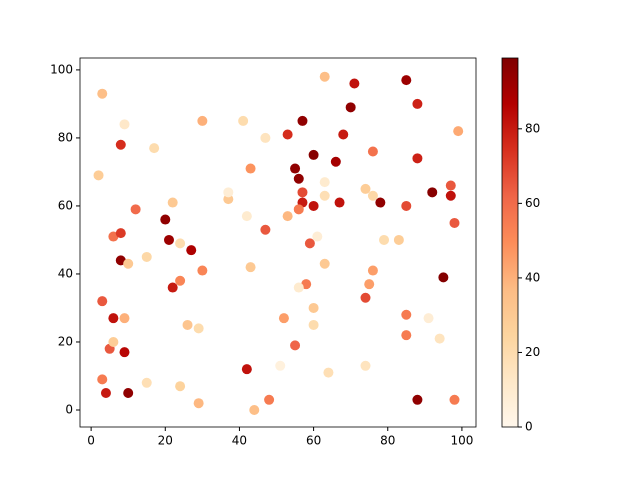 The height and width of the screenshot is (484, 640). What do you see at coordinates (532, 128) in the screenshot?
I see `colorbar-tick-label: 80` at bounding box center [532, 128].